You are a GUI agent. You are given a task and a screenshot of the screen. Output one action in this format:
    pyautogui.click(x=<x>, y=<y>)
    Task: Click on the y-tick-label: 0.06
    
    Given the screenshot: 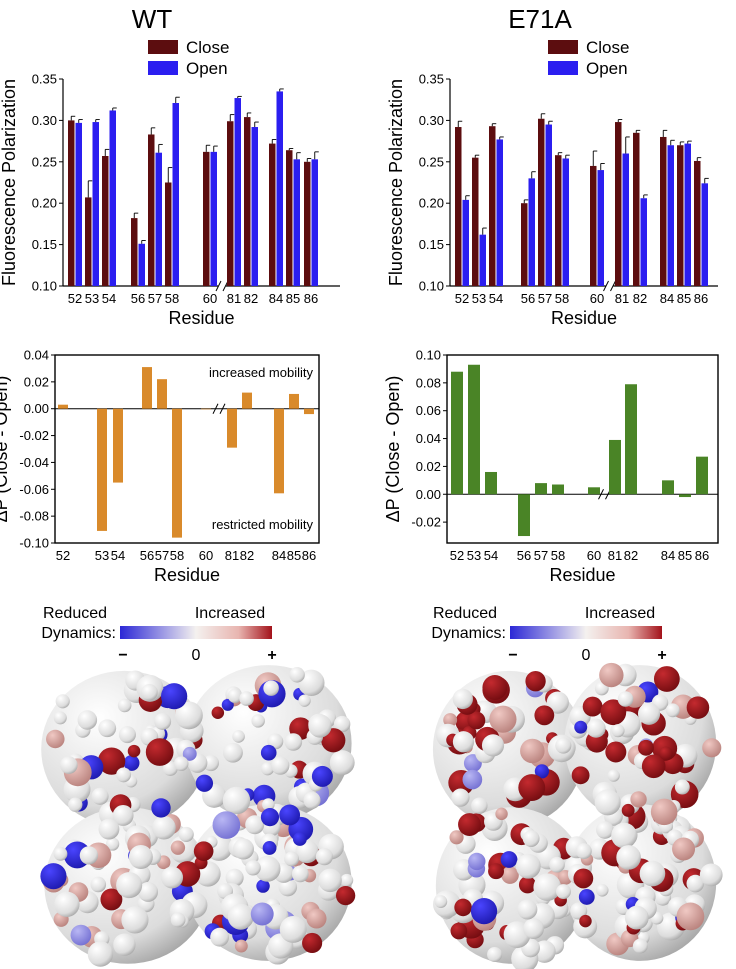 What is the action you would take?
    pyautogui.click(x=428, y=410)
    